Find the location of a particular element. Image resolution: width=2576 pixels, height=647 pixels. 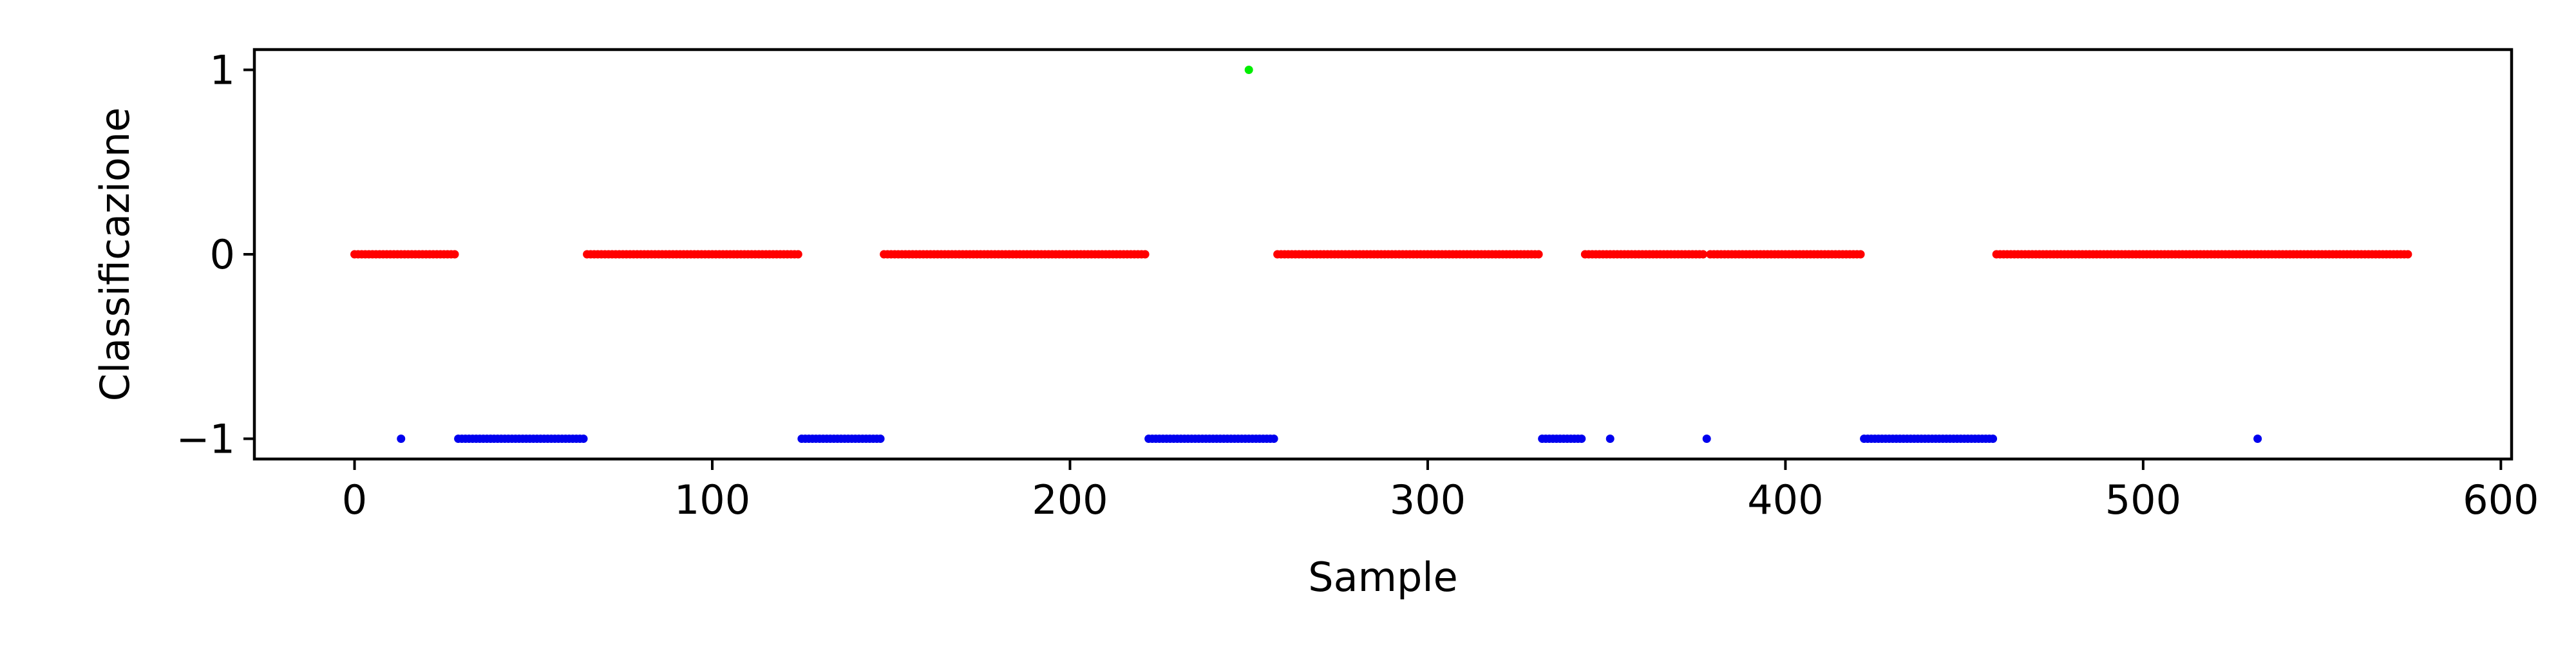

y-tick-label: 1 is located at coordinates (223, 70).